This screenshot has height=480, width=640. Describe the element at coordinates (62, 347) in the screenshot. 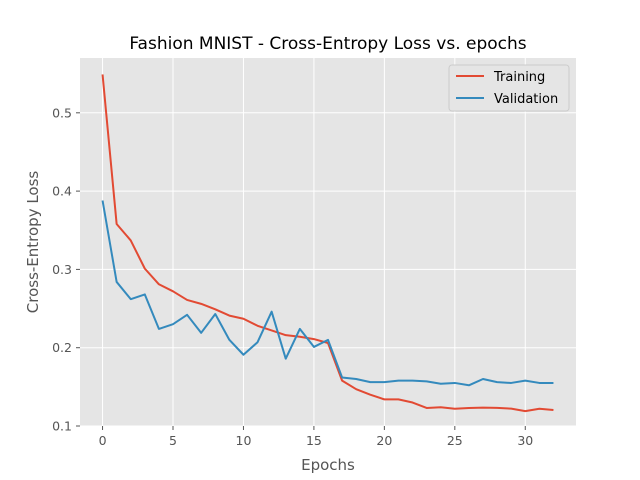

I see `y-tick-label: 0.2` at that location.